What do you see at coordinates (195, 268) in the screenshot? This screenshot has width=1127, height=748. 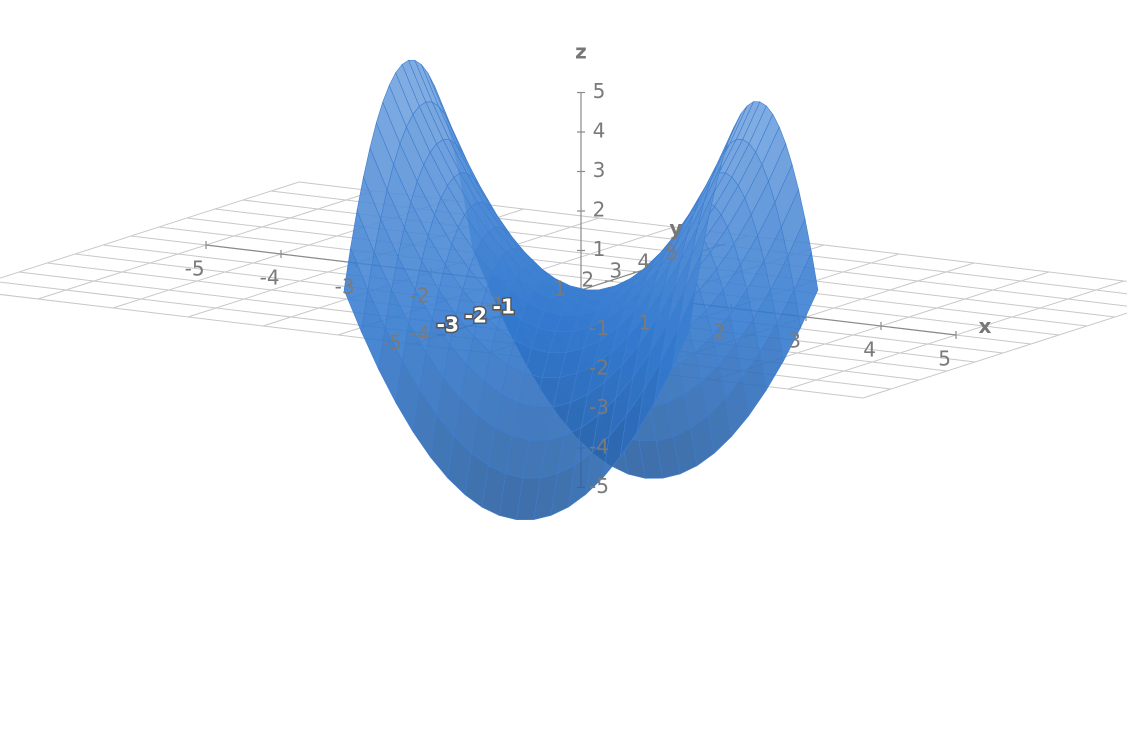 I see `x-tick-label: -5` at bounding box center [195, 268].